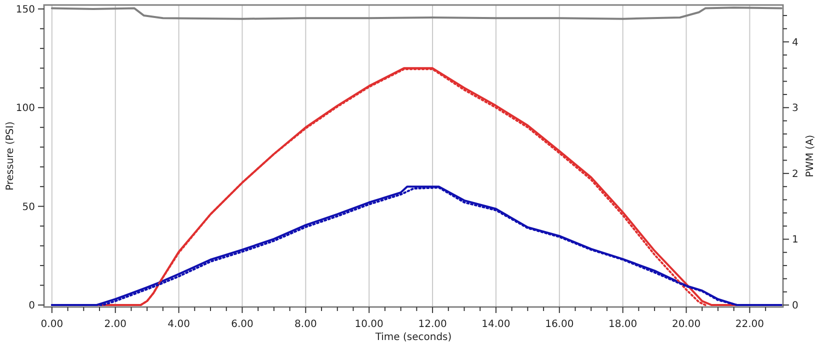 This screenshot has width=825, height=346. What do you see at coordinates (115, 324) in the screenshot?
I see `x-tick-label: 2.00` at bounding box center [115, 324].